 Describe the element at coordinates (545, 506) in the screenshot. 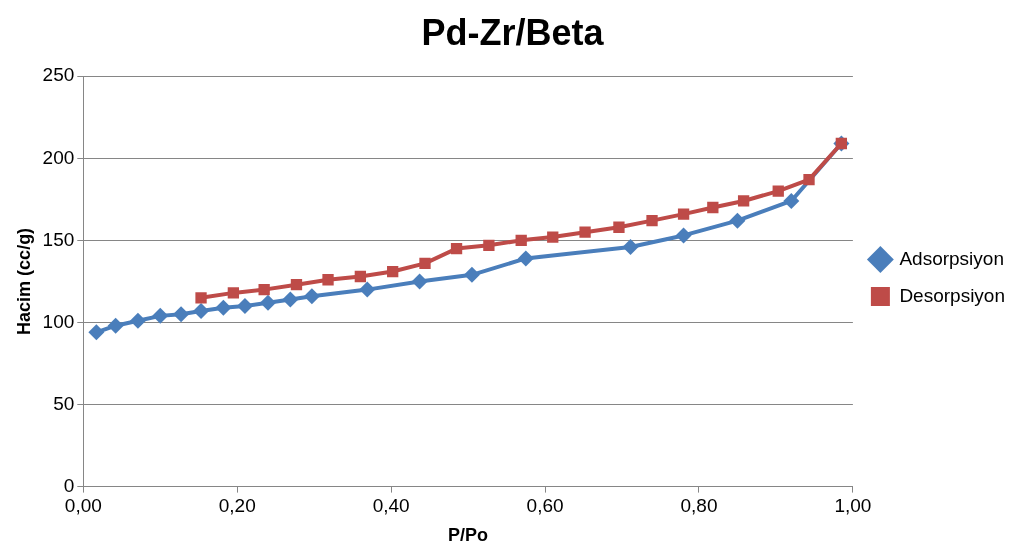

I see `x-tick-label: 0,60` at that location.